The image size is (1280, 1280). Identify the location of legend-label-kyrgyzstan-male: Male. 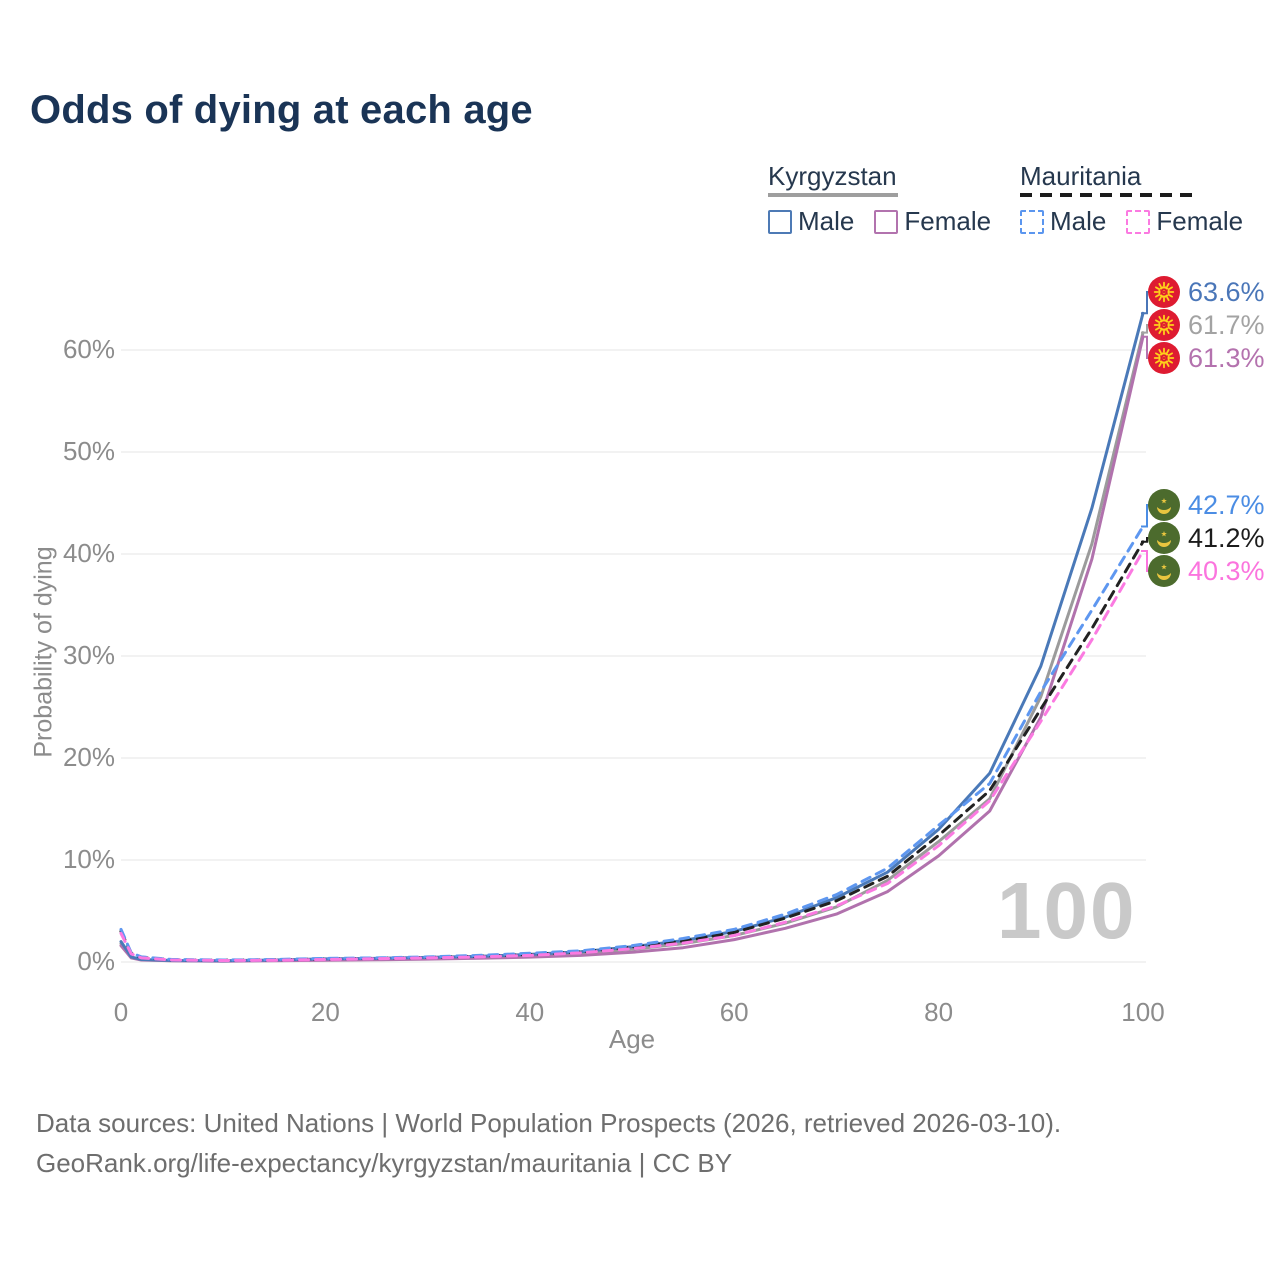
(826, 221).